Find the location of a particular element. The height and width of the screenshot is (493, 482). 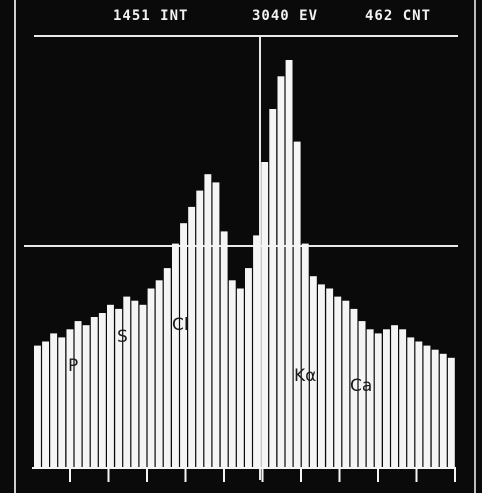

readout-header: 1451 INT 3040 EV 462 CNT is located at coordinates (241, 19).